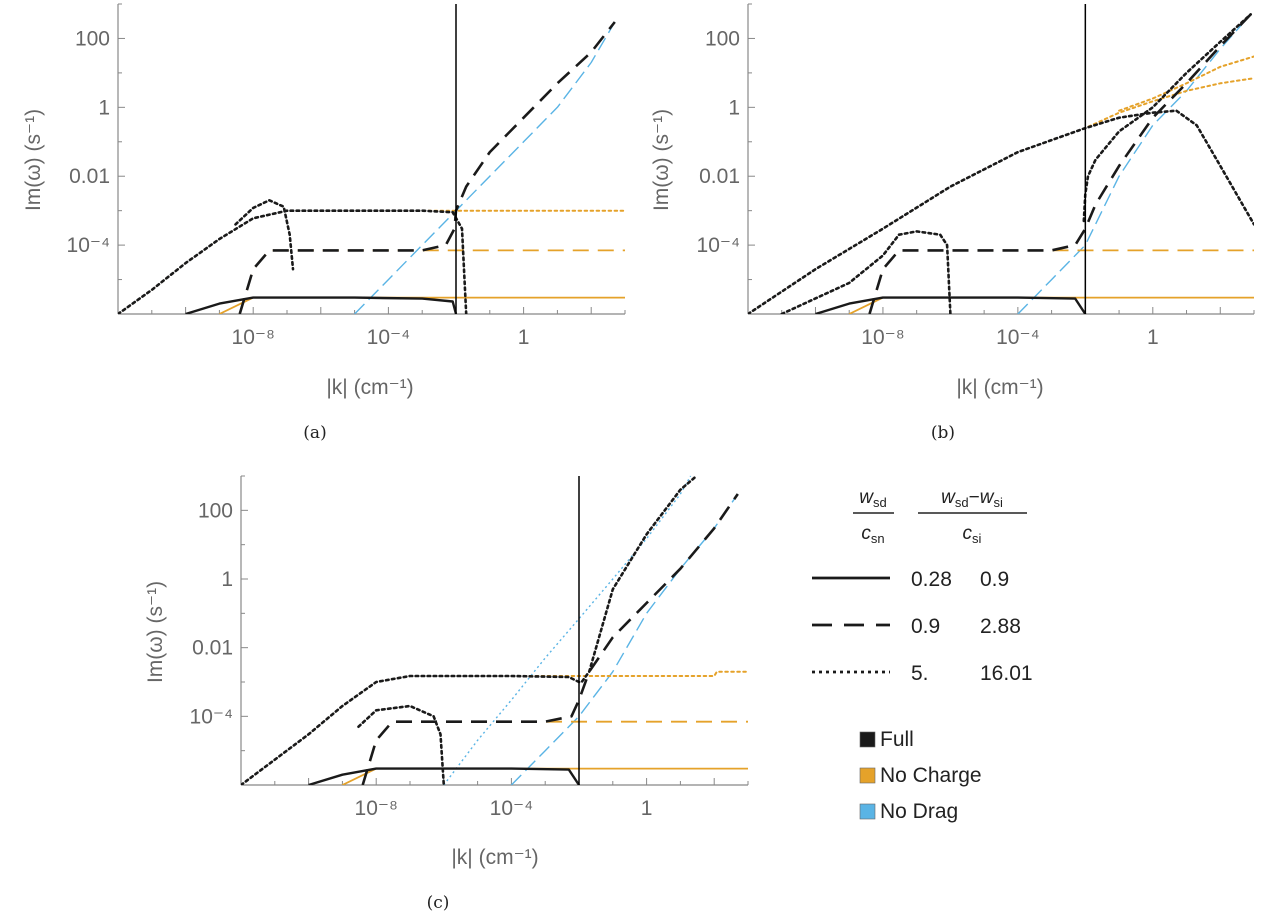 The image size is (1269, 921). I want to click on legend-col2-minus: −, so click(974, 497).